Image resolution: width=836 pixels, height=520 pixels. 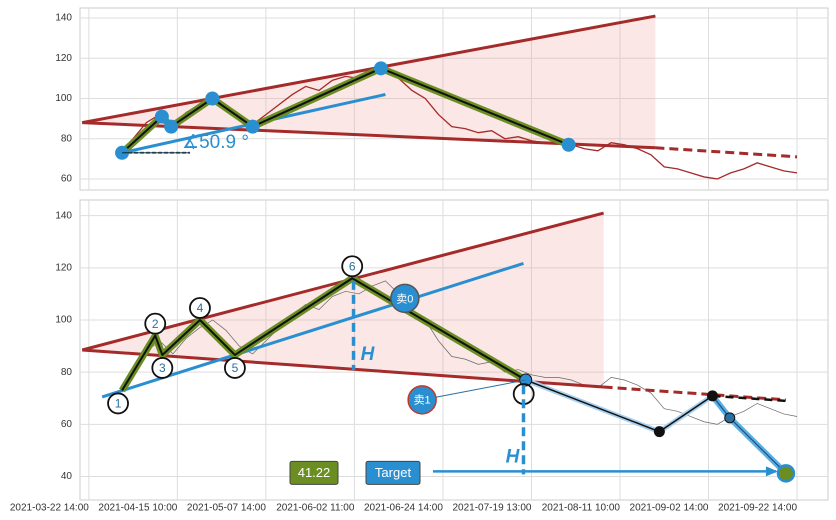 I want to click on x-tick-label: 2021-08-11 10:00, so click(x=581, y=508).